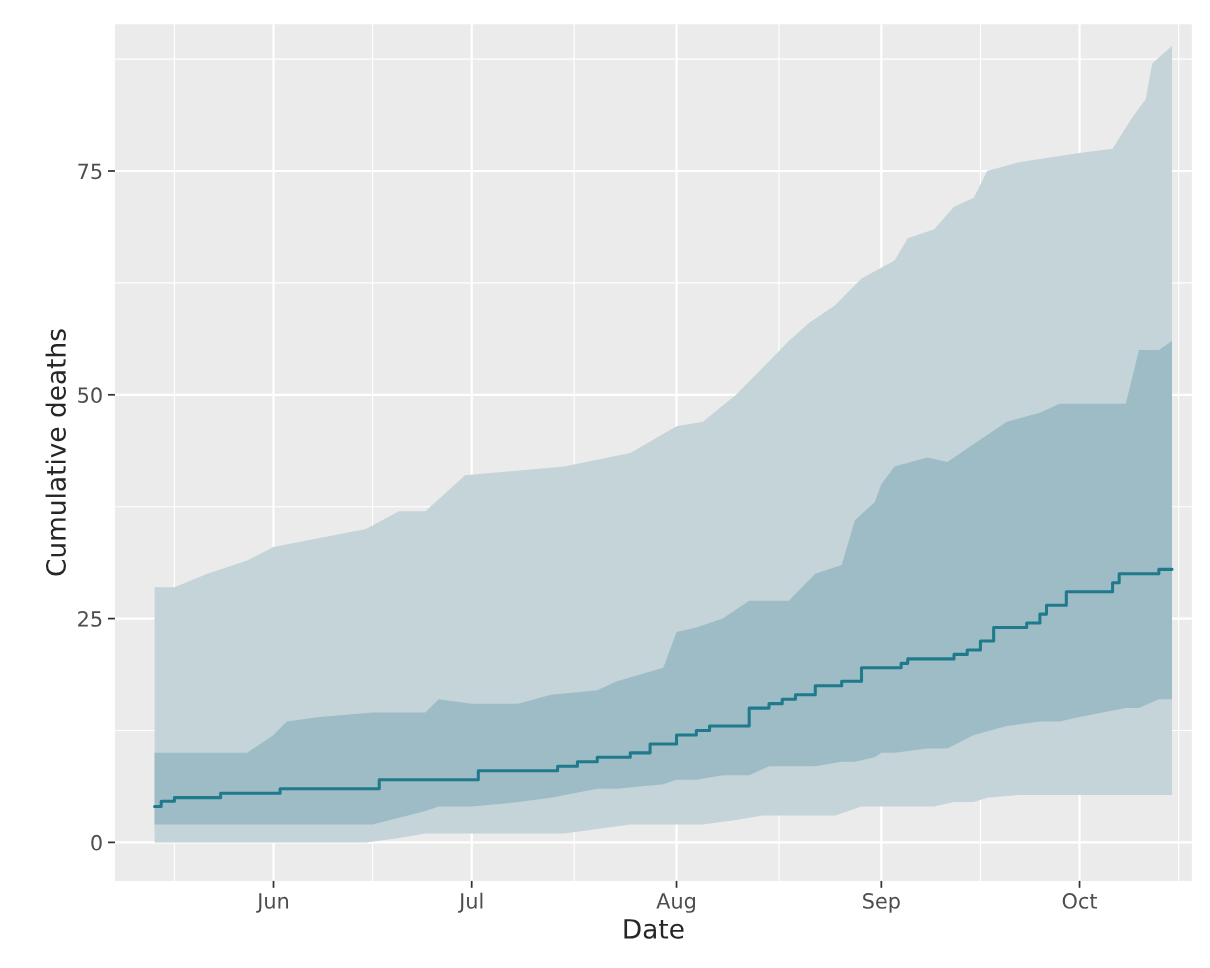 The height and width of the screenshot is (968, 1210). I want to click on x-tick-label: Sep, so click(881, 903).